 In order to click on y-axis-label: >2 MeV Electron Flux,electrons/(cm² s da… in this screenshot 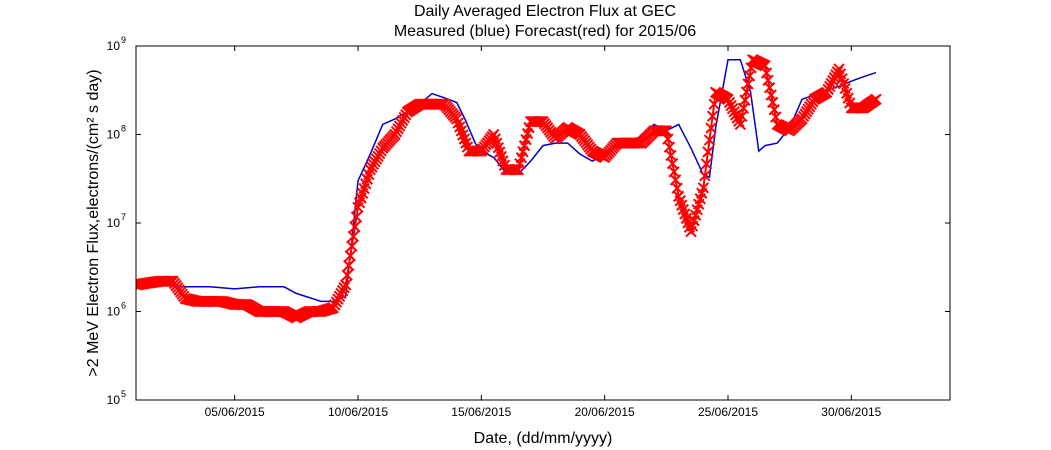, I will do `click(93, 222)`.